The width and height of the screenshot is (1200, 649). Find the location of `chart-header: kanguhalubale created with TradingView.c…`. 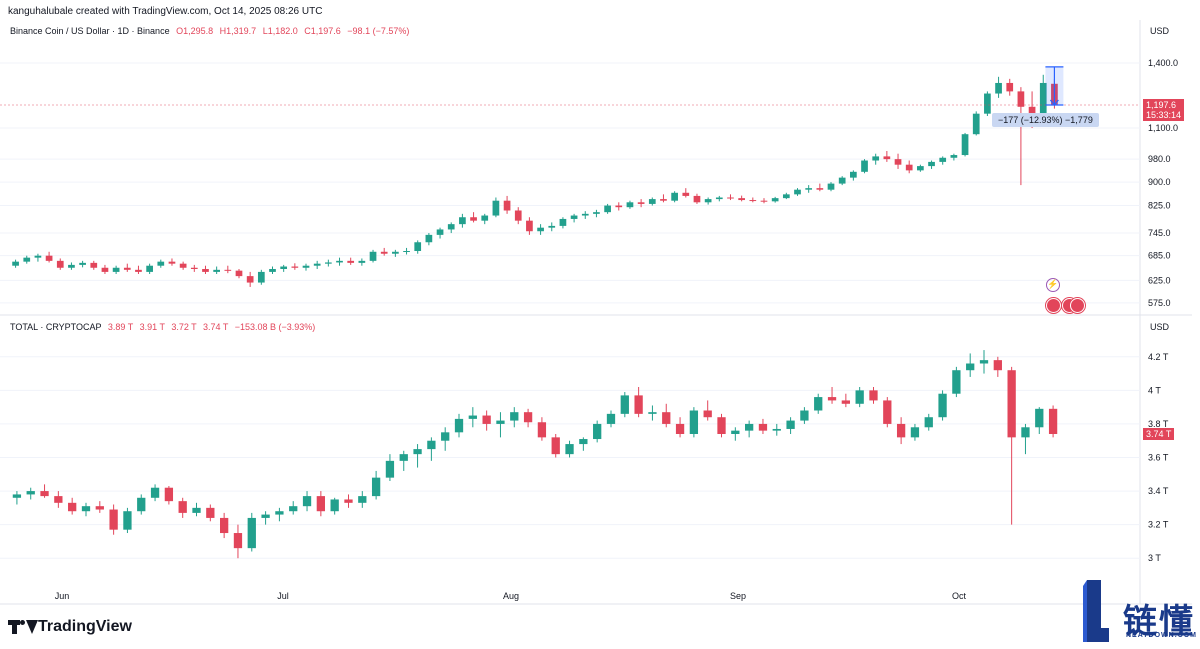

chart-header: kanguhalubale created with TradingView.c… is located at coordinates (165, 11).